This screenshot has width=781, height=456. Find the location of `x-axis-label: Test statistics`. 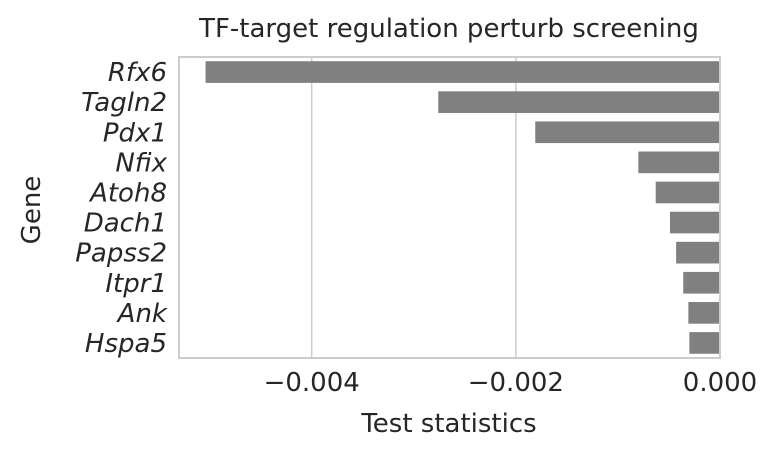

x-axis-label: Test statistics is located at coordinates (448, 424).